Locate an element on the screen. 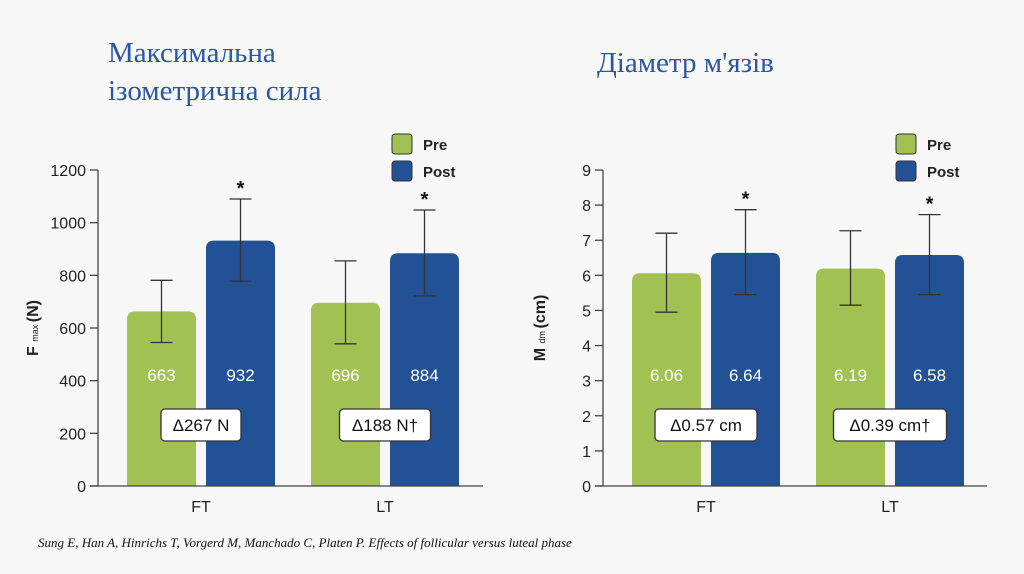  title-line-1: Максимальна is located at coordinates (192, 53).